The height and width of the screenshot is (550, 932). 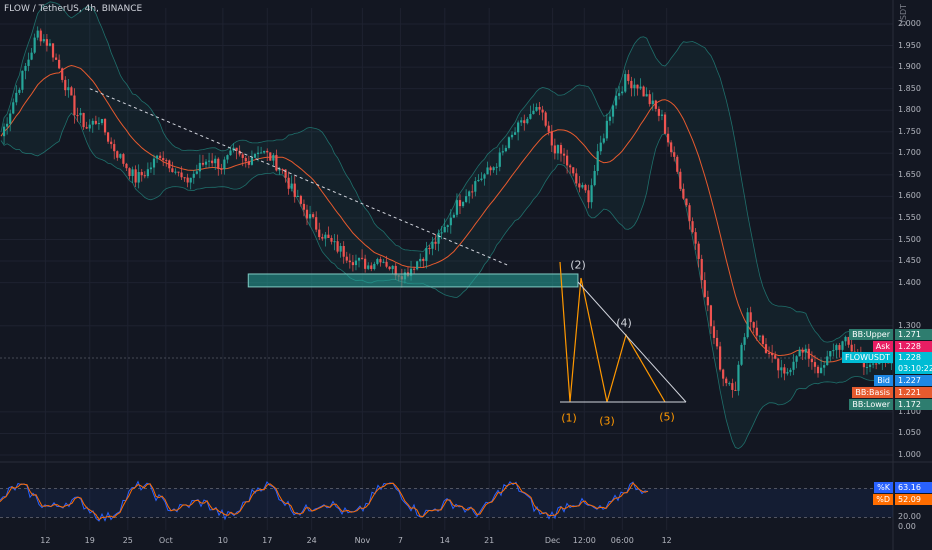 What do you see at coordinates (909, 239) in the screenshot?
I see `price-tick-label: 1.500` at bounding box center [909, 239].